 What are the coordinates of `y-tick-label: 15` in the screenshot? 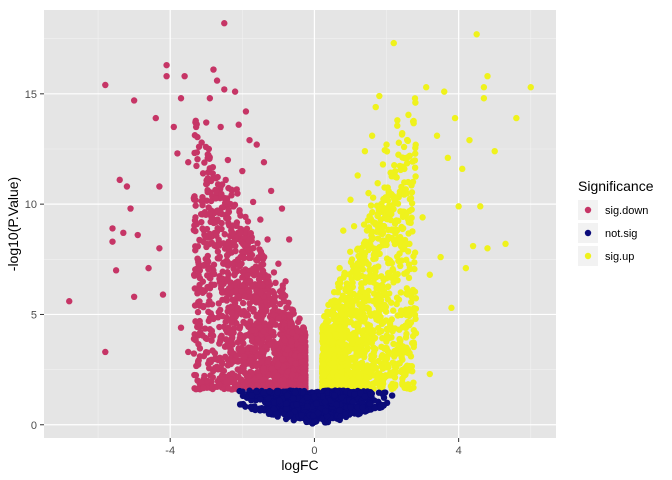 It's located at (31, 95).